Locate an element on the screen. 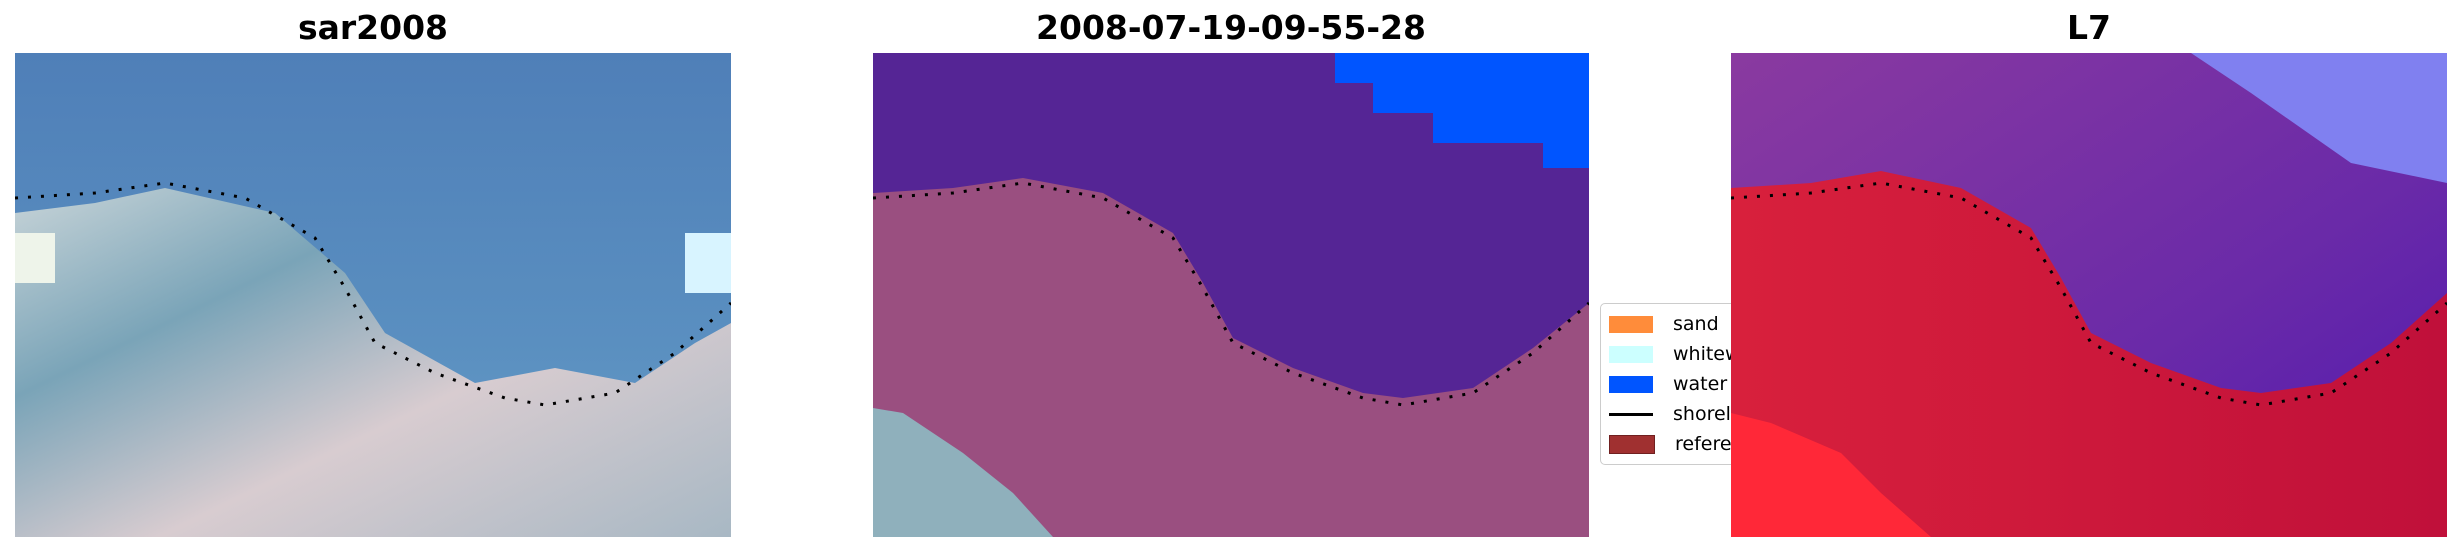 This screenshot has width=2460, height=552. water-blue-area is located at coordinates (1462, 110).